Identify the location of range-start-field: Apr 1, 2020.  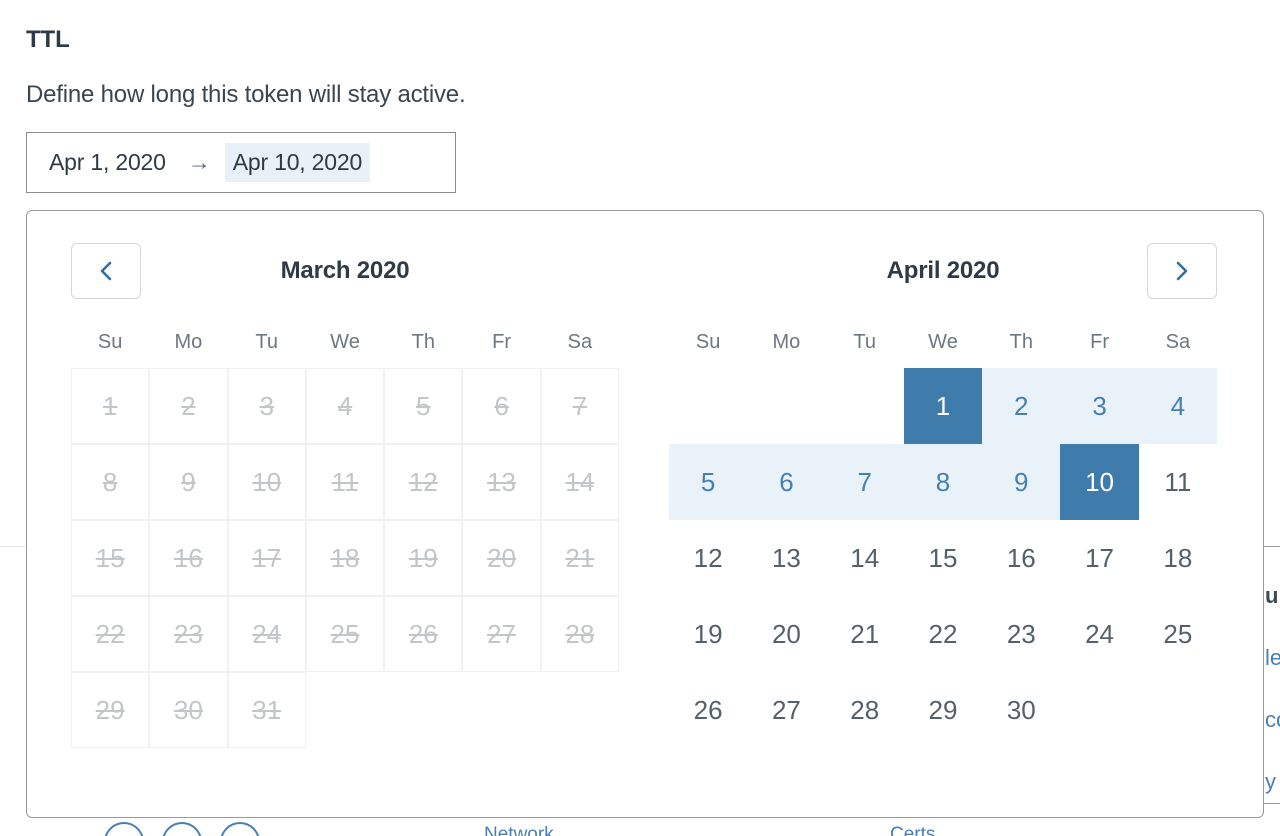
(107, 162).